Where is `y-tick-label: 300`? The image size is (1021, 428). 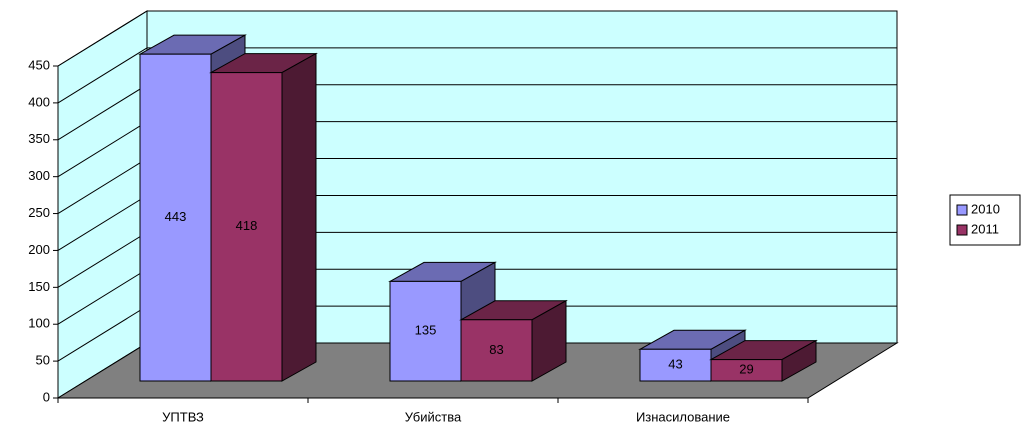 y-tick-label: 300 is located at coordinates (39, 175).